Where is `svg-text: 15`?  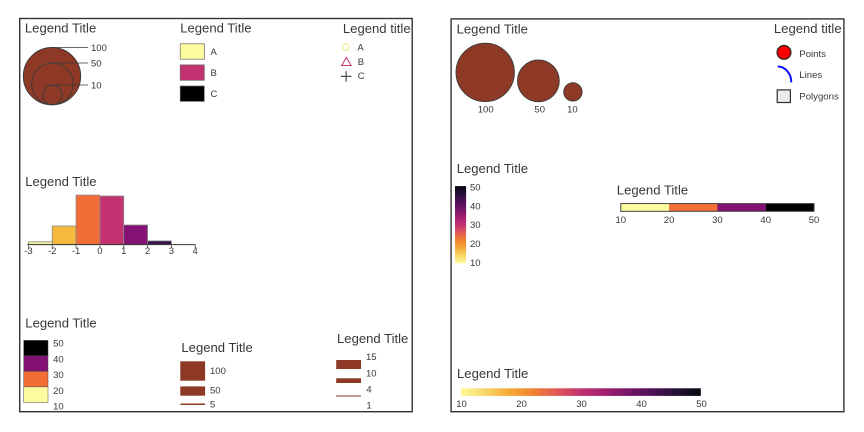 svg-text: 15 is located at coordinates (371, 357).